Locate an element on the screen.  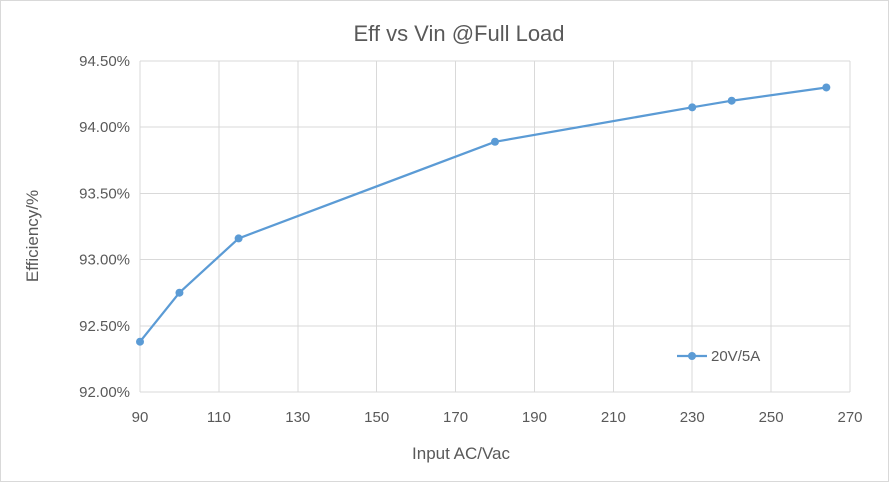
x-tick-label: 250 is located at coordinates (771, 417).